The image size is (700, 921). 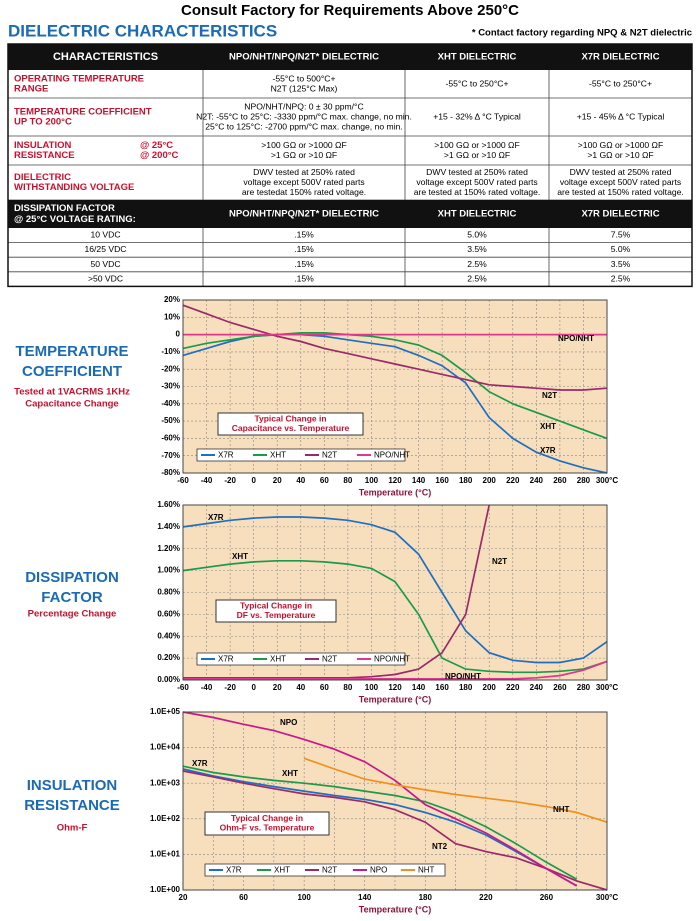 What do you see at coordinates (170, 455) in the screenshot?
I see `y-tick-label: -70%` at bounding box center [170, 455].